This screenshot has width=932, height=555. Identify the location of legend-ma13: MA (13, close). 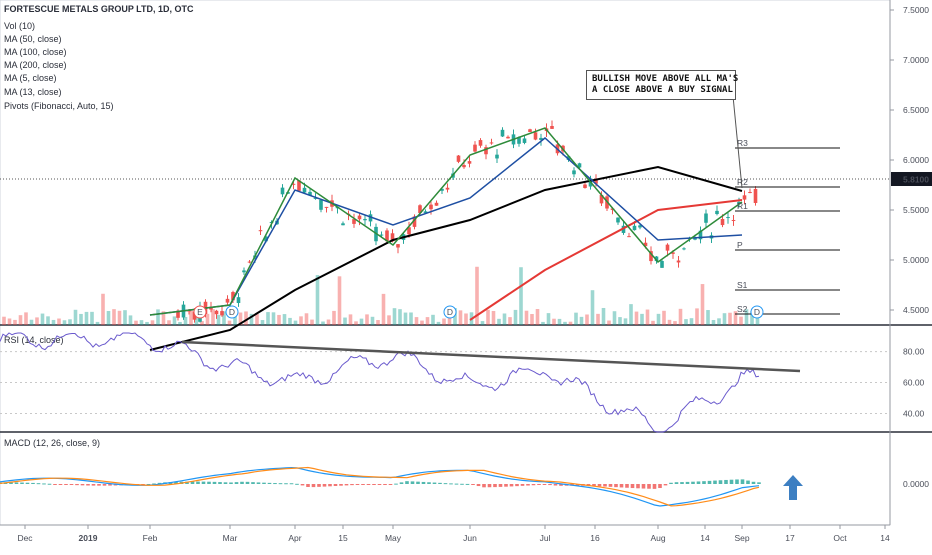
(33, 92).